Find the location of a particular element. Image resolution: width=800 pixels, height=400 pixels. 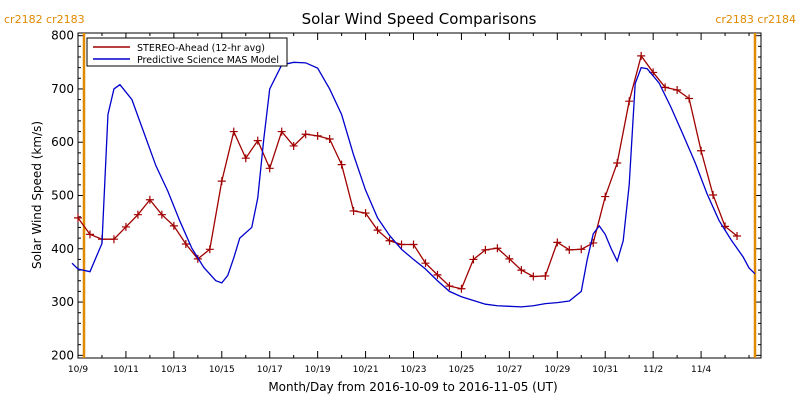

y-tick-label: 700 is located at coordinates (62, 89).